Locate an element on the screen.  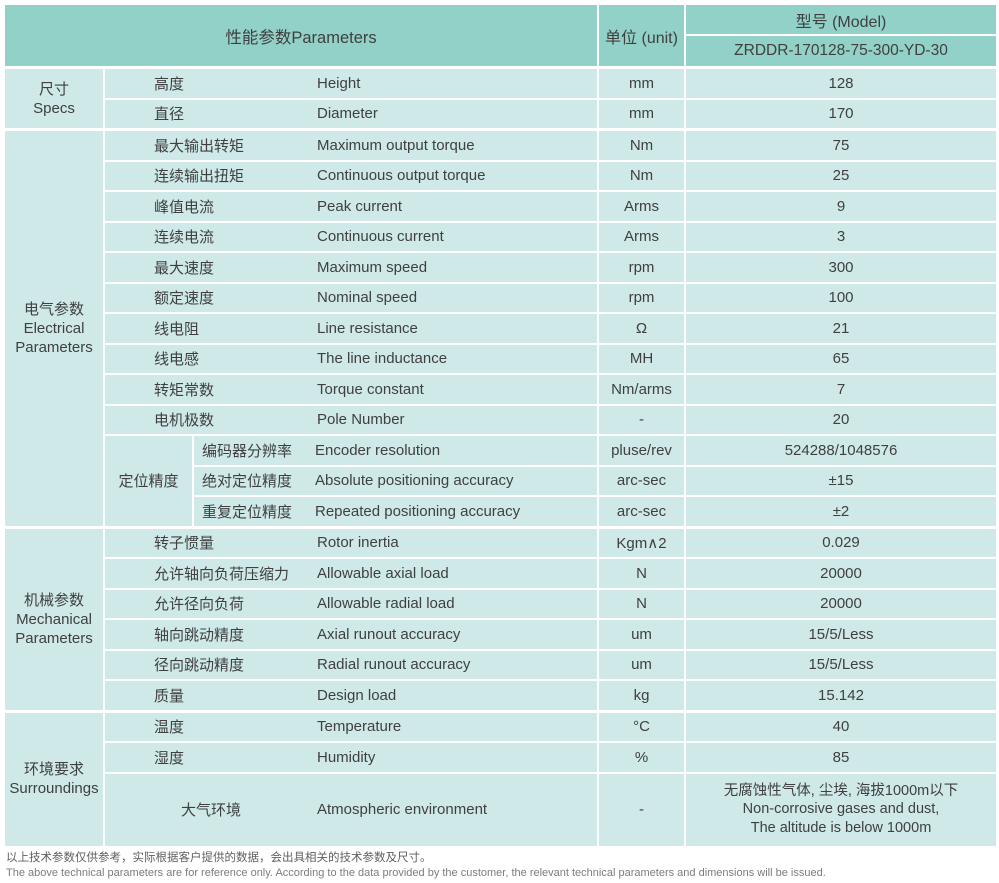
param-en-label: Temperature is located at coordinates (359, 727).